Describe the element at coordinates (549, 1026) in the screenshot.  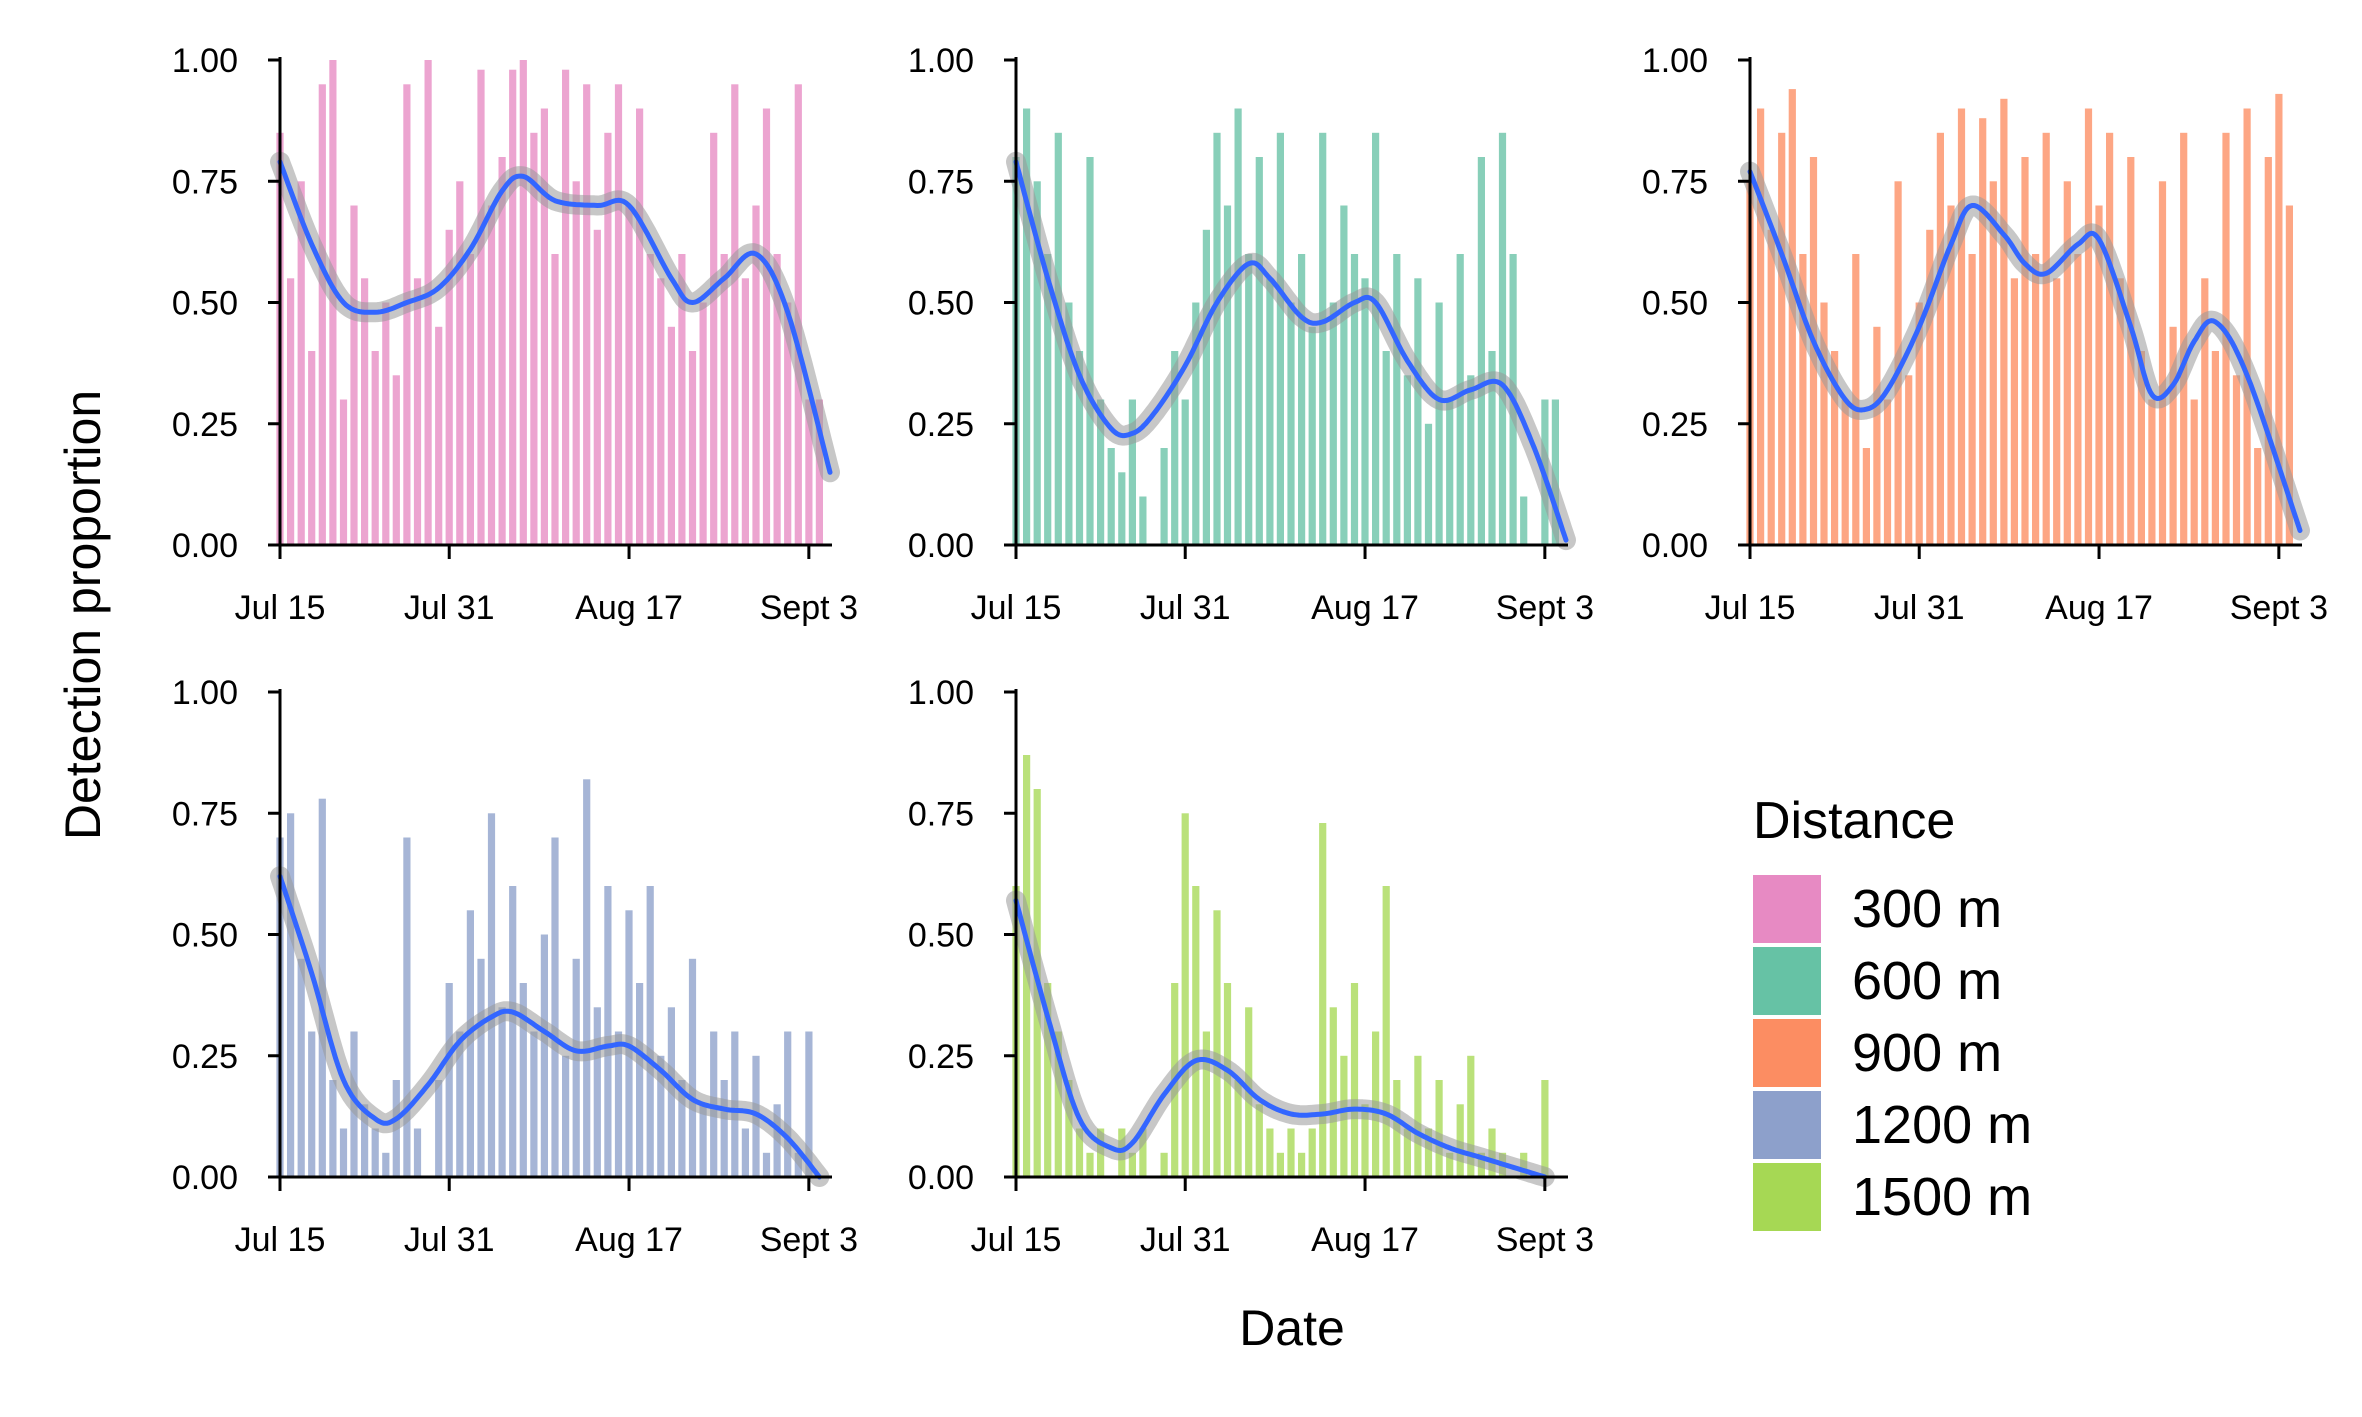
I see `smooth-trend-line` at that location.